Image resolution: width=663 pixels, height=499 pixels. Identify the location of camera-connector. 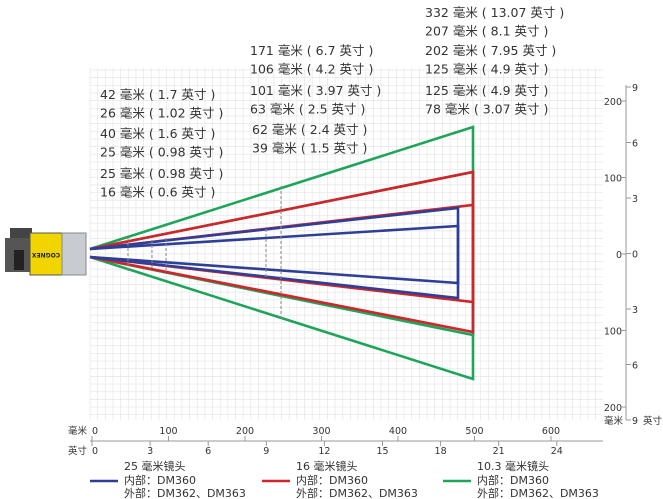
(19, 260).